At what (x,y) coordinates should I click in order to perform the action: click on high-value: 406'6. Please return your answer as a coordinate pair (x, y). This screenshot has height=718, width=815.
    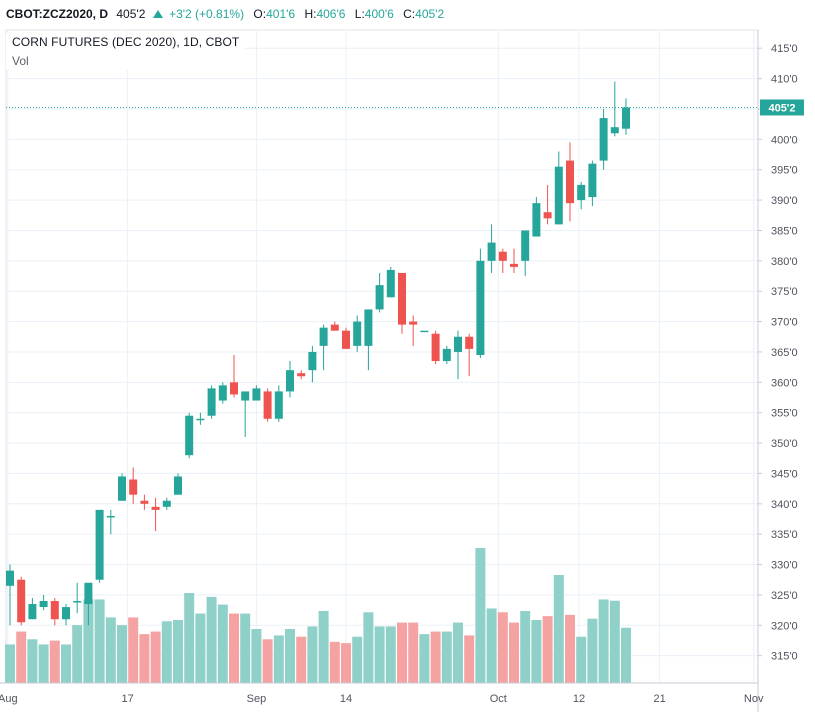
    Looking at the image, I should click on (331, 14).